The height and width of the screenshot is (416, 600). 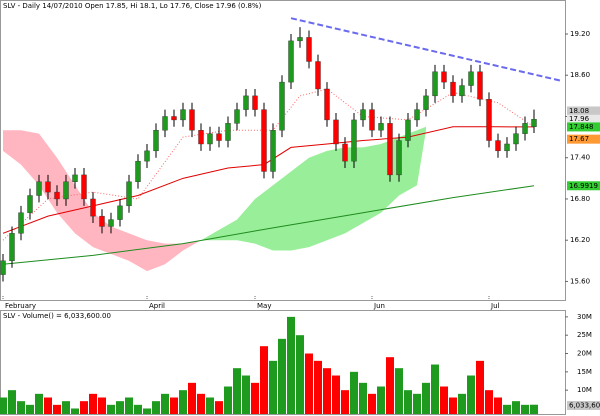 I want to click on x-tick-label: Jul, so click(x=495, y=306).